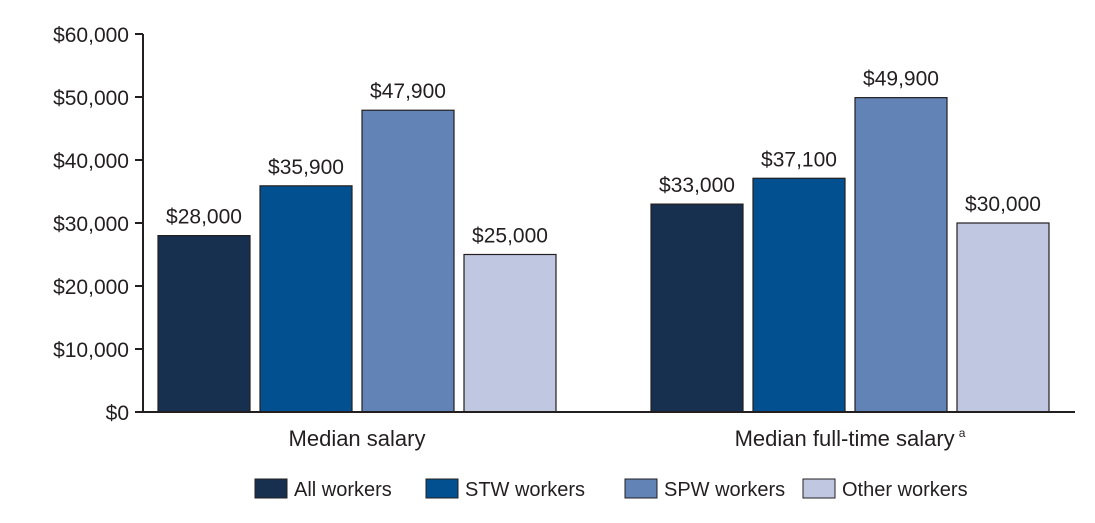 This screenshot has width=1095, height=523. What do you see at coordinates (845, 438) in the screenshot?
I see `category-label-text: Median full-time salary` at bounding box center [845, 438].